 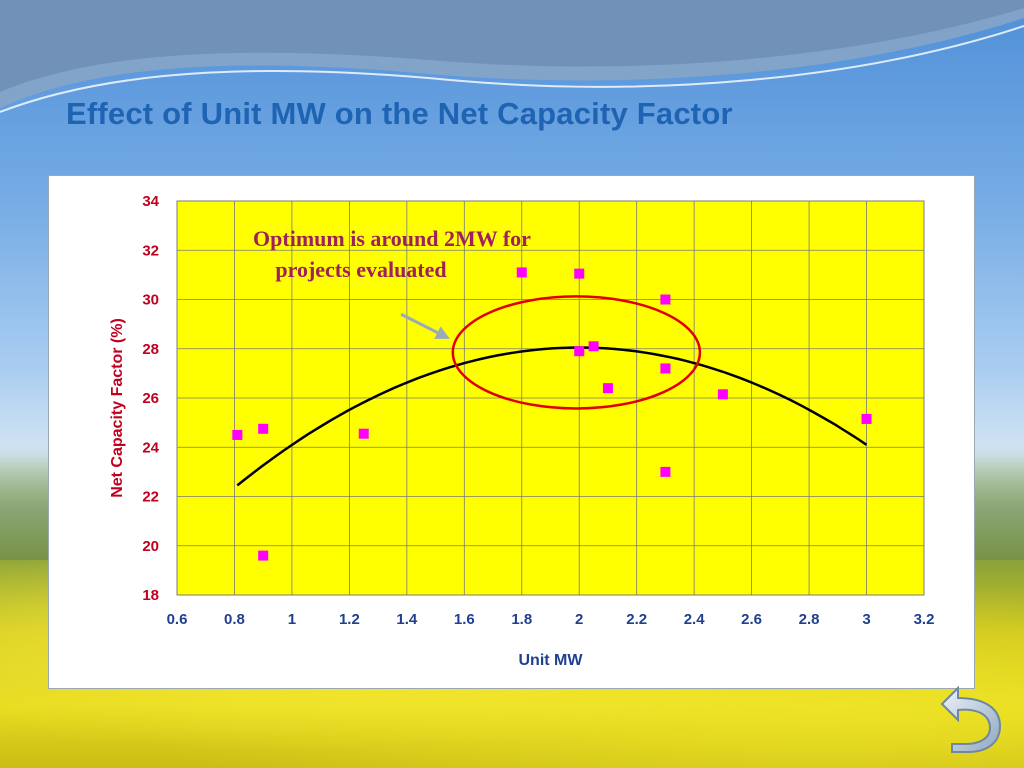 What do you see at coordinates (150, 447) in the screenshot?
I see `y-tick-label: 24` at bounding box center [150, 447].